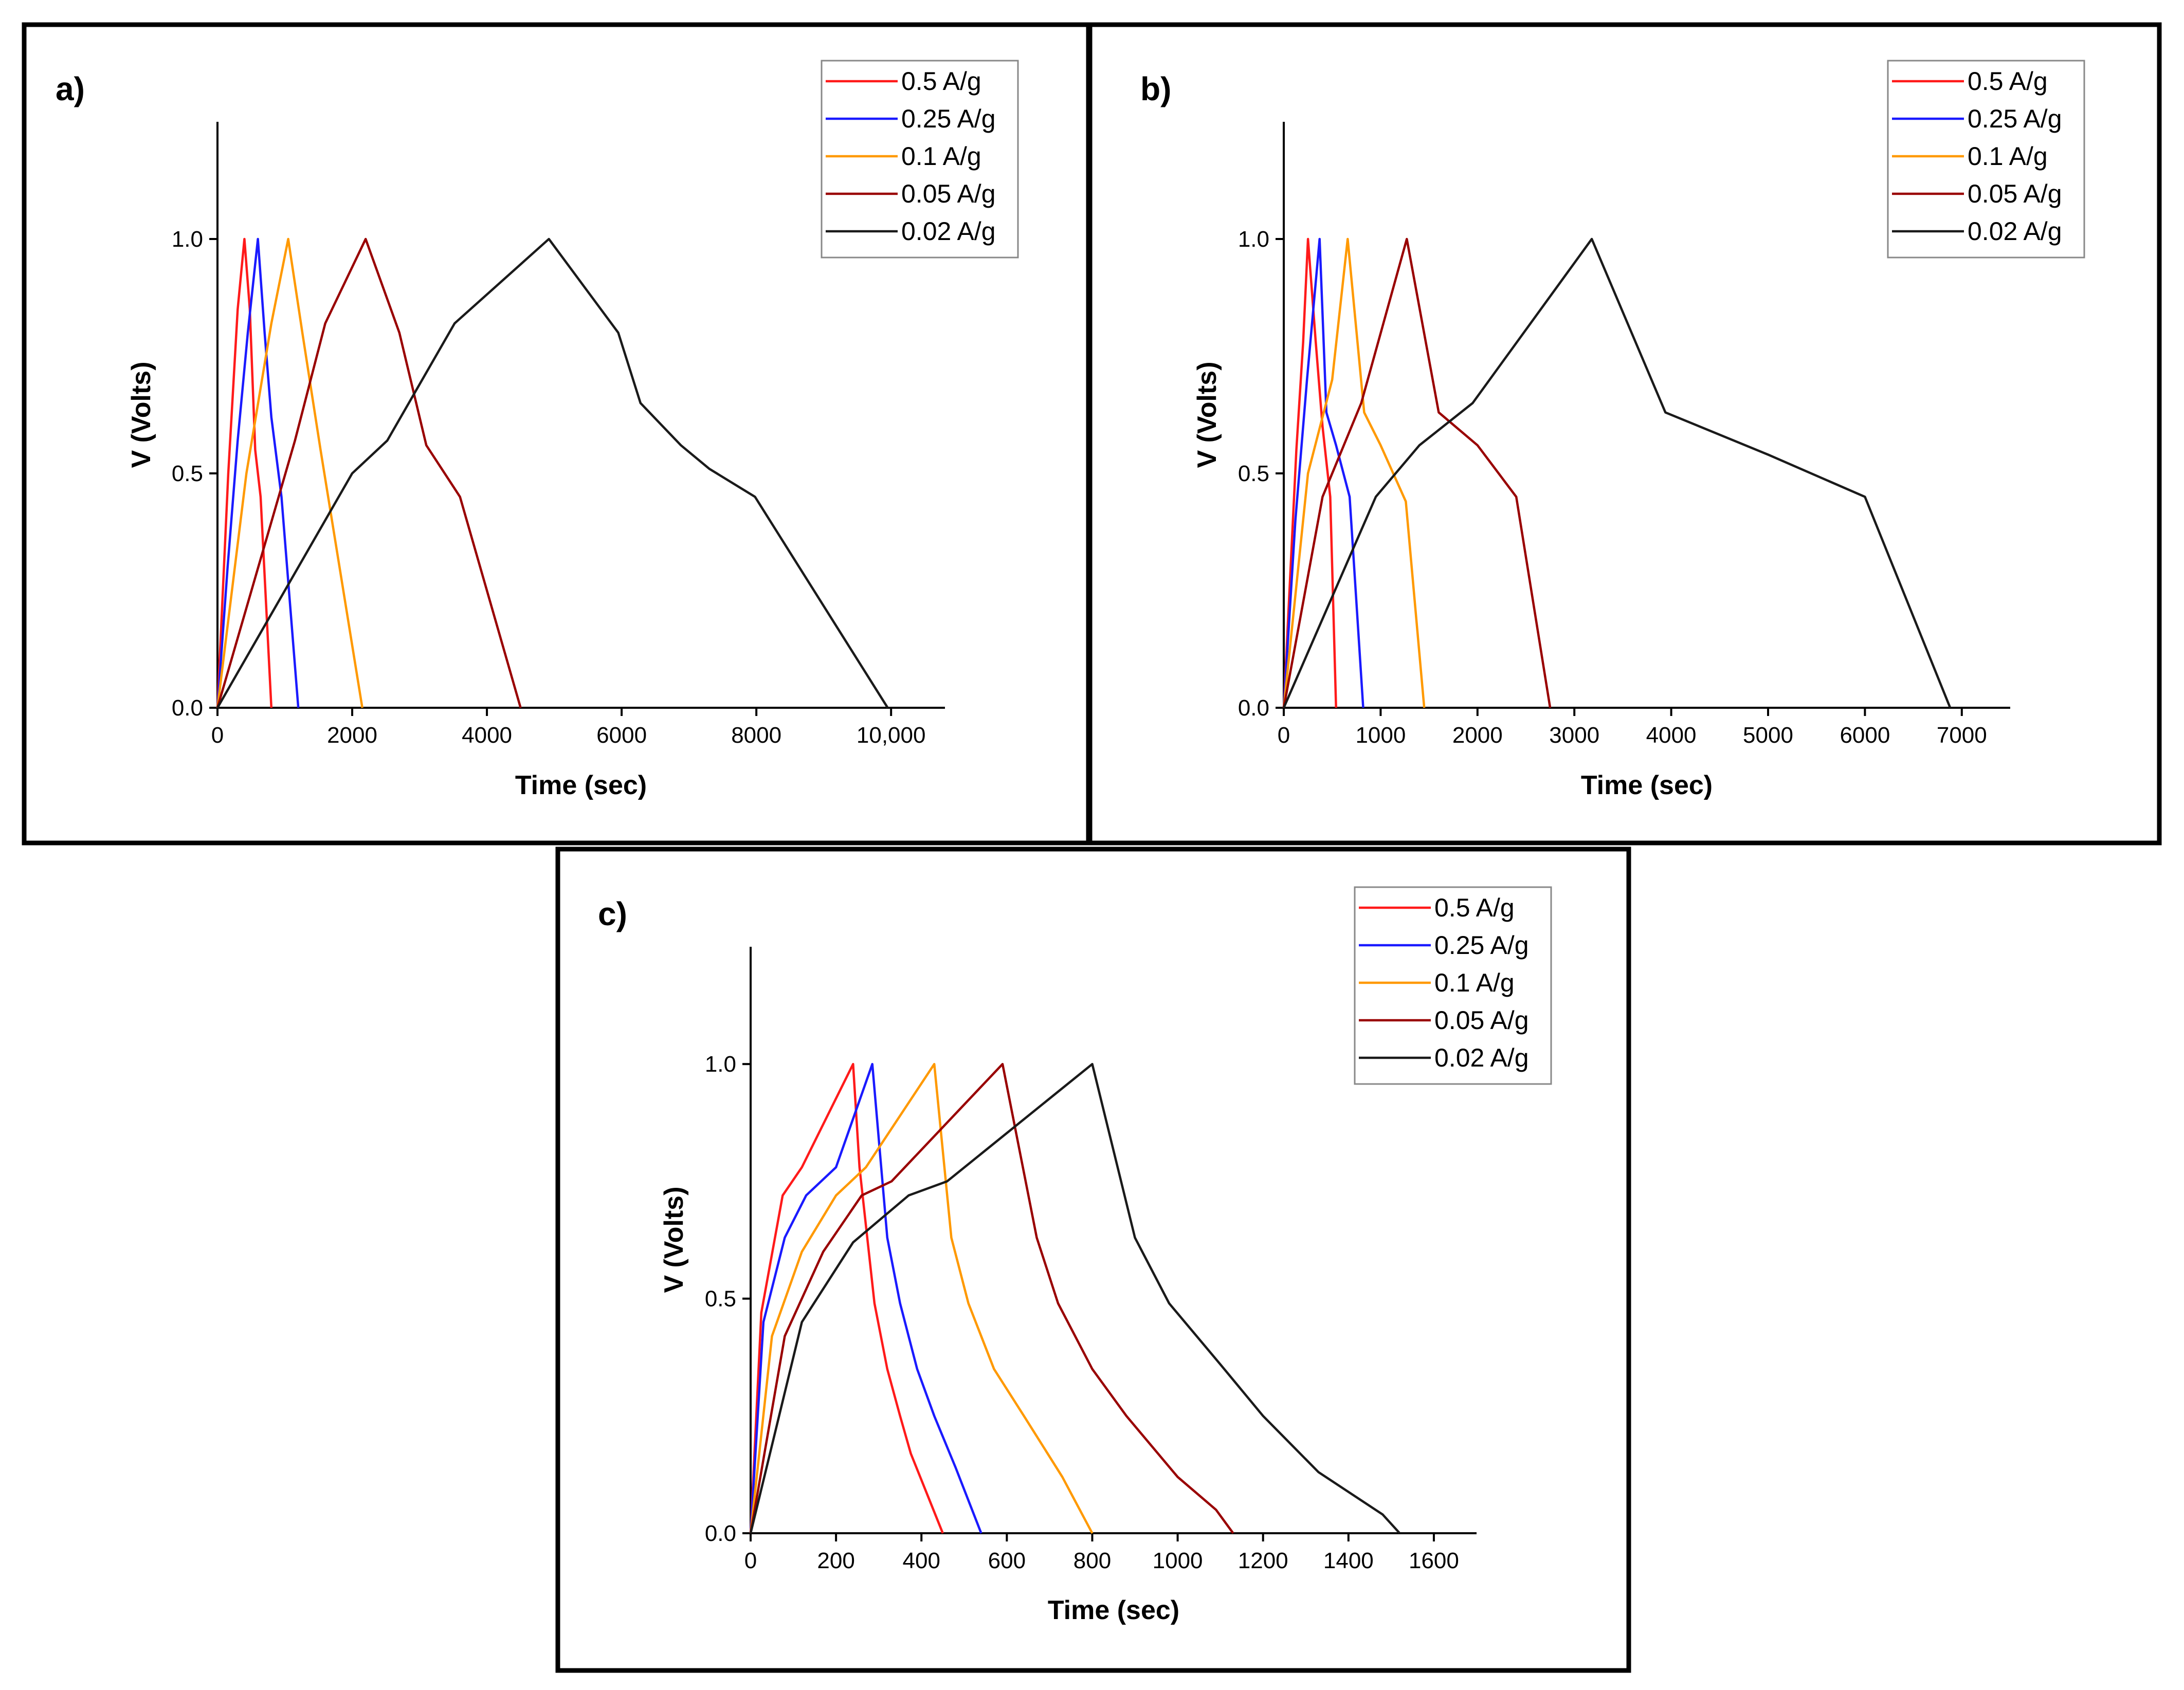 Image resolution: width=2184 pixels, height=1690 pixels. I want to click on panel-c-x-tick-label: 200, so click(836, 1560).